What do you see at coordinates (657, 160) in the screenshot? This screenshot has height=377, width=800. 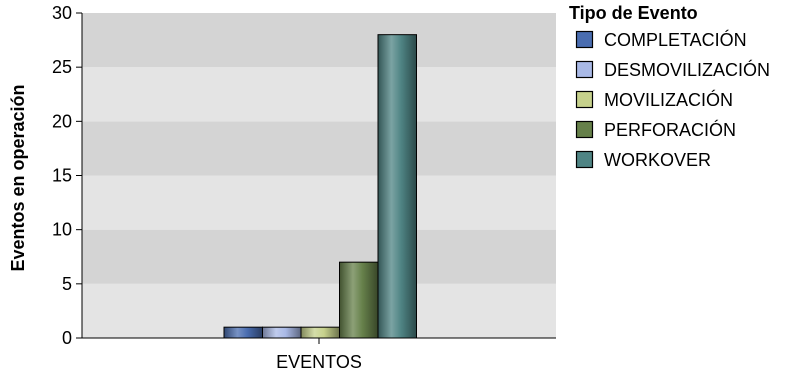 I see `legend-label: WORKOVER` at bounding box center [657, 160].